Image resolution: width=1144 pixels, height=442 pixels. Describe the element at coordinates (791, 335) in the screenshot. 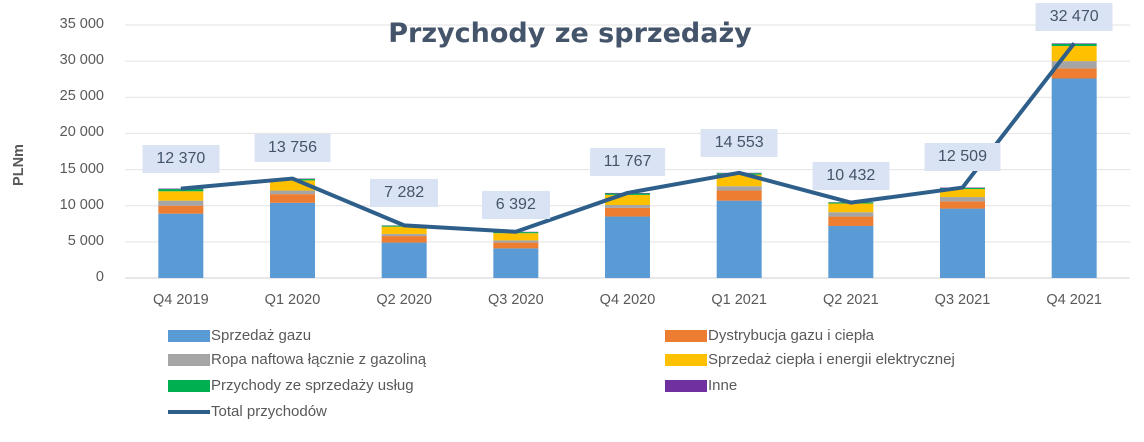

I see `legend-label: Dystrybucja gazu i ciepła` at that location.